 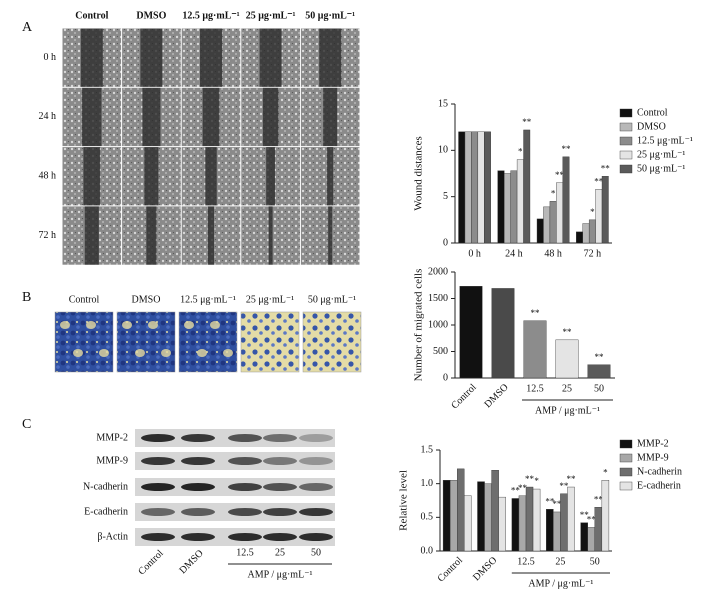 What do you see at coordinates (626, 141) in the screenshot?
I see `legend-swatch` at bounding box center [626, 141].